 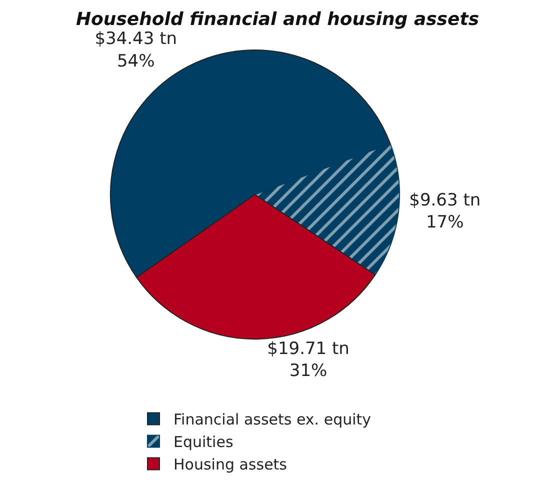 I want to click on data-label: $9.63 tn 17%, so click(x=445, y=211).